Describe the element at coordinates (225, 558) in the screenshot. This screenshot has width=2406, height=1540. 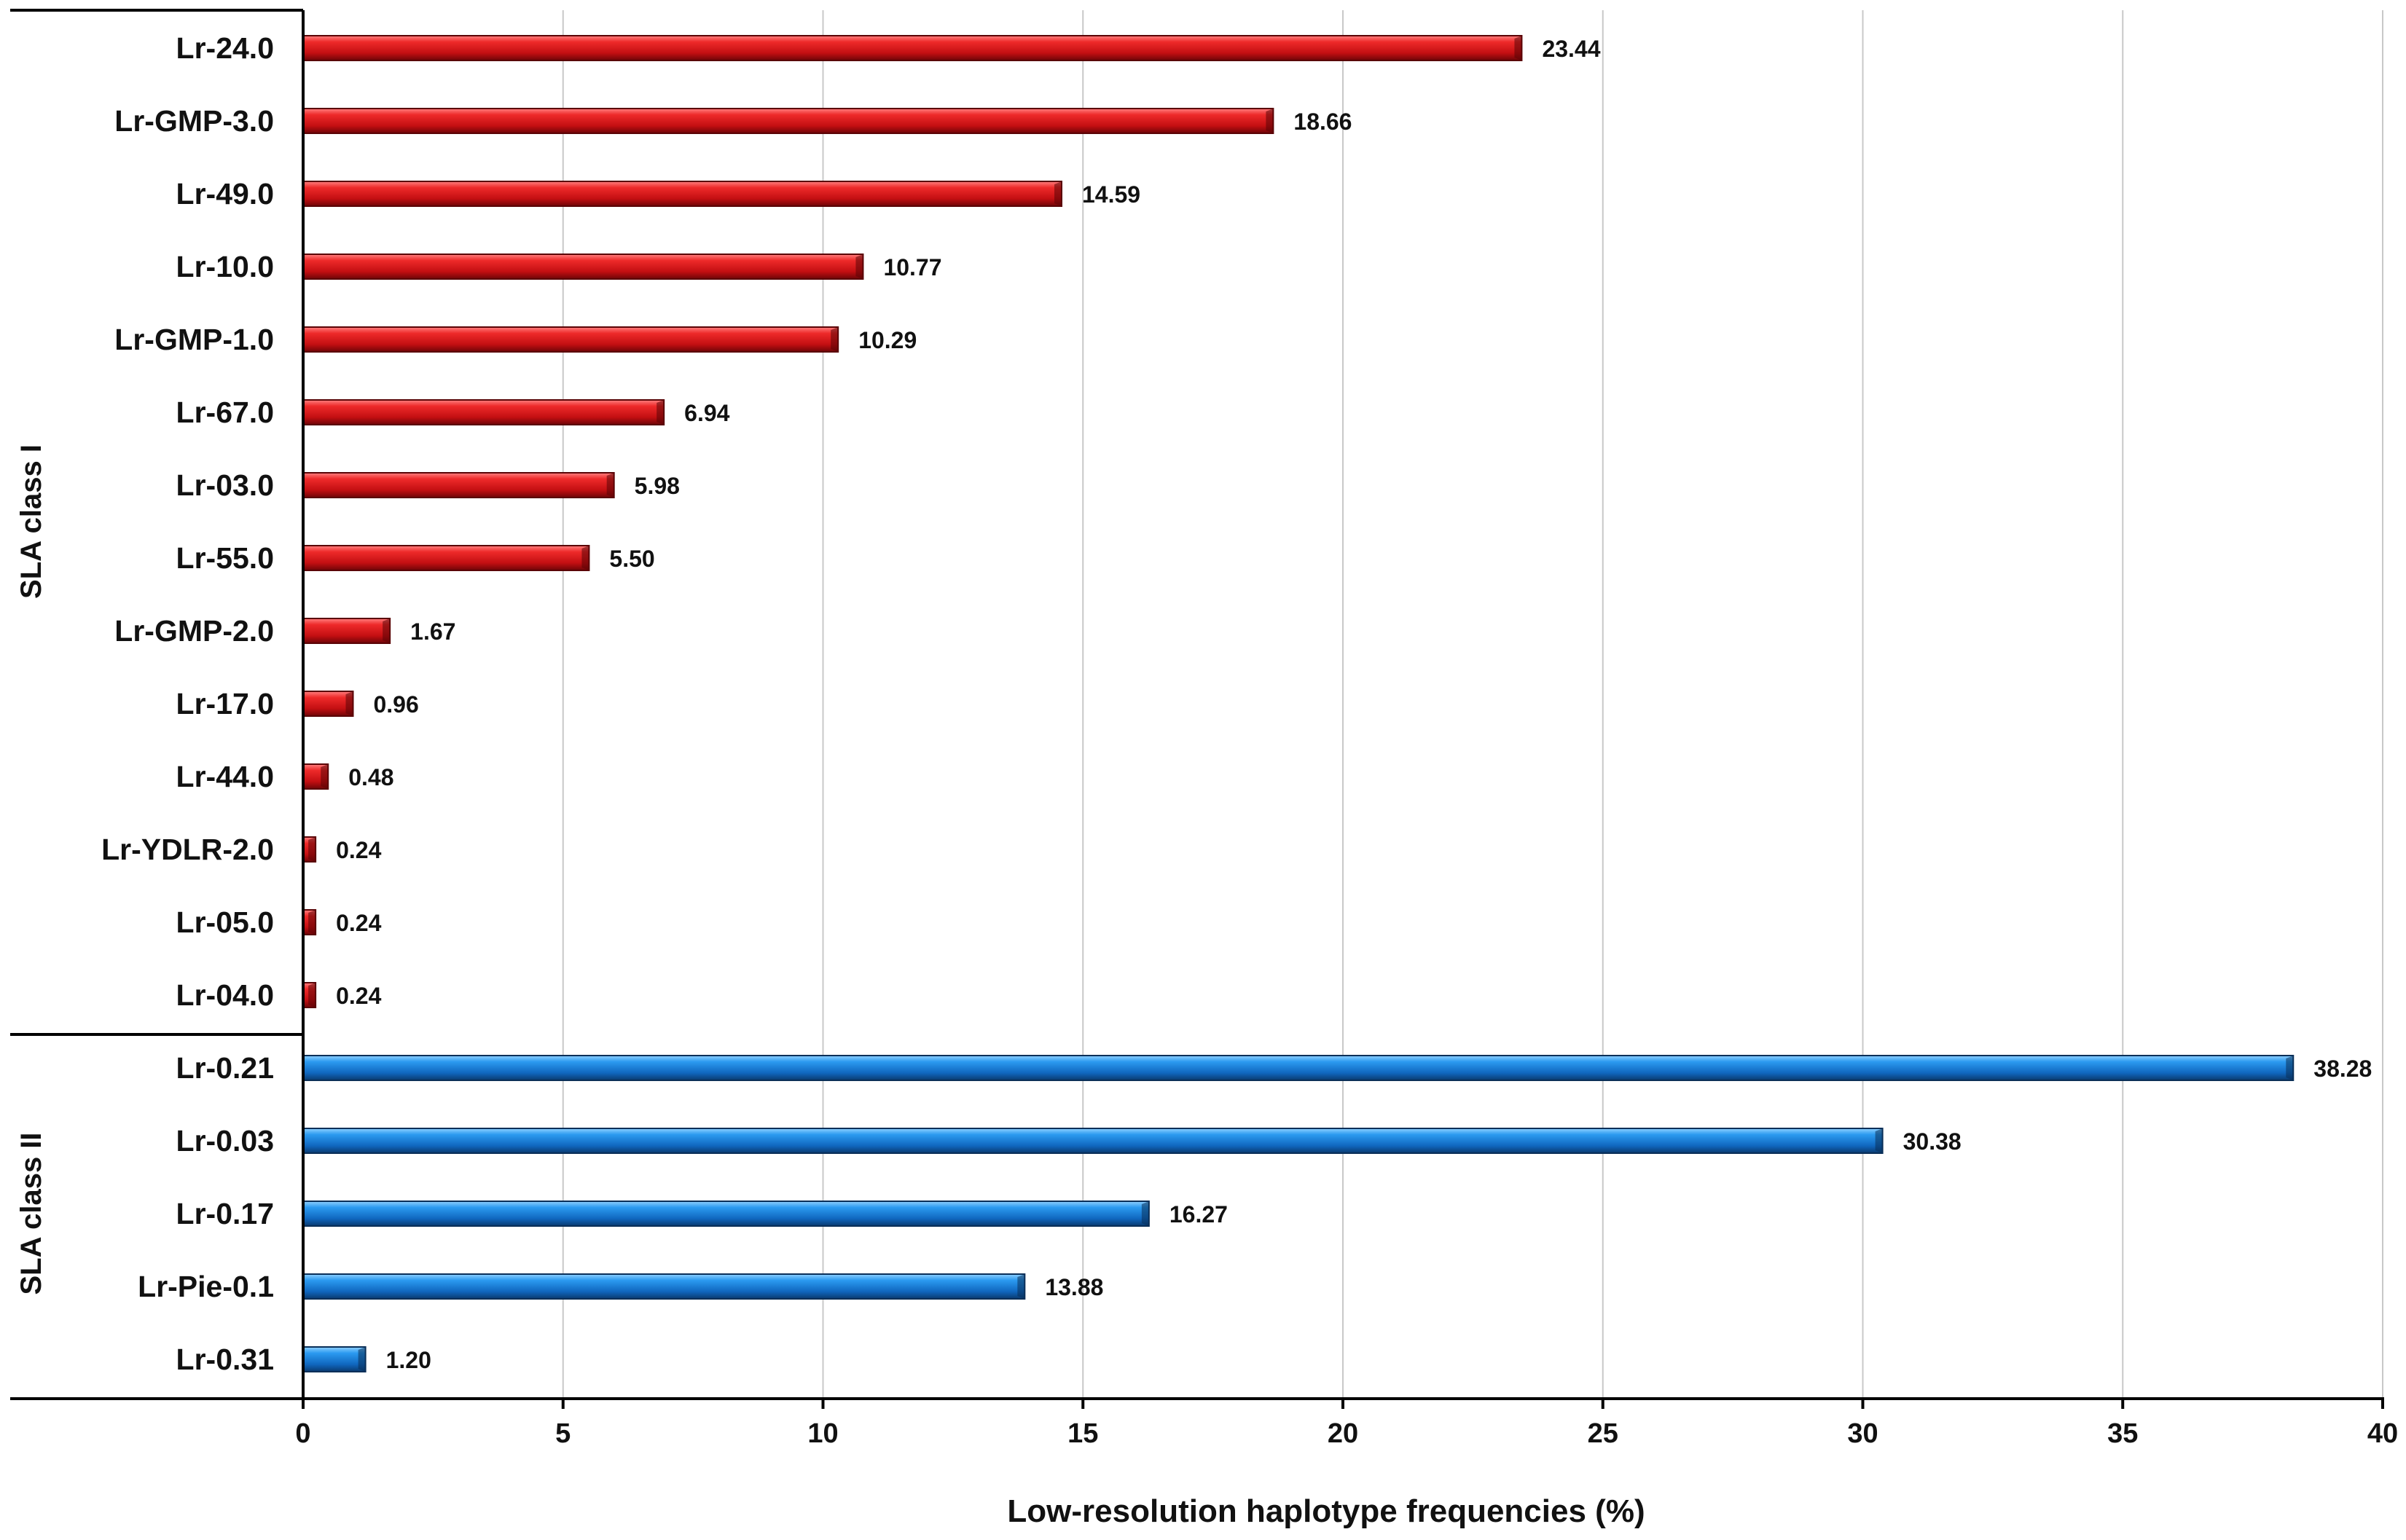
I see `category-label: Lr-55.0` at that location.